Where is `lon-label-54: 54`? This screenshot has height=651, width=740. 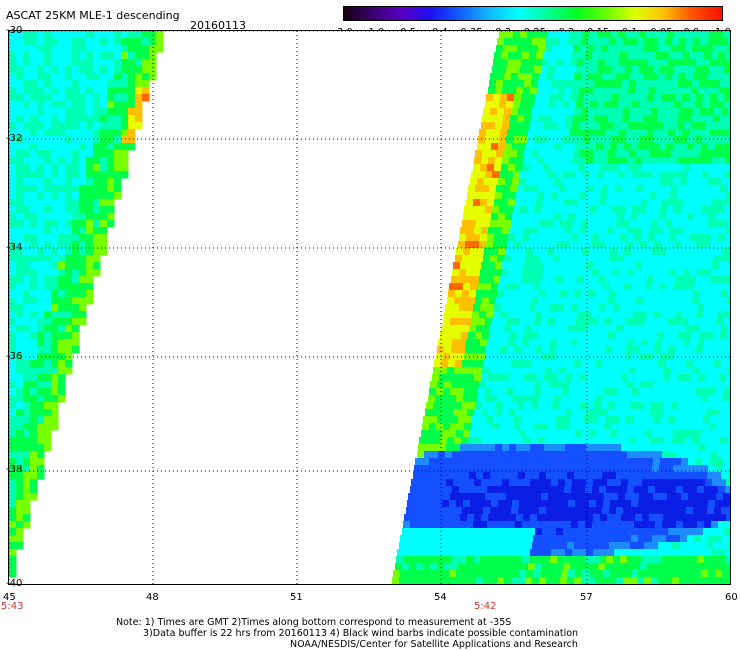
lon-label-54: 54 is located at coordinates (440, 597).